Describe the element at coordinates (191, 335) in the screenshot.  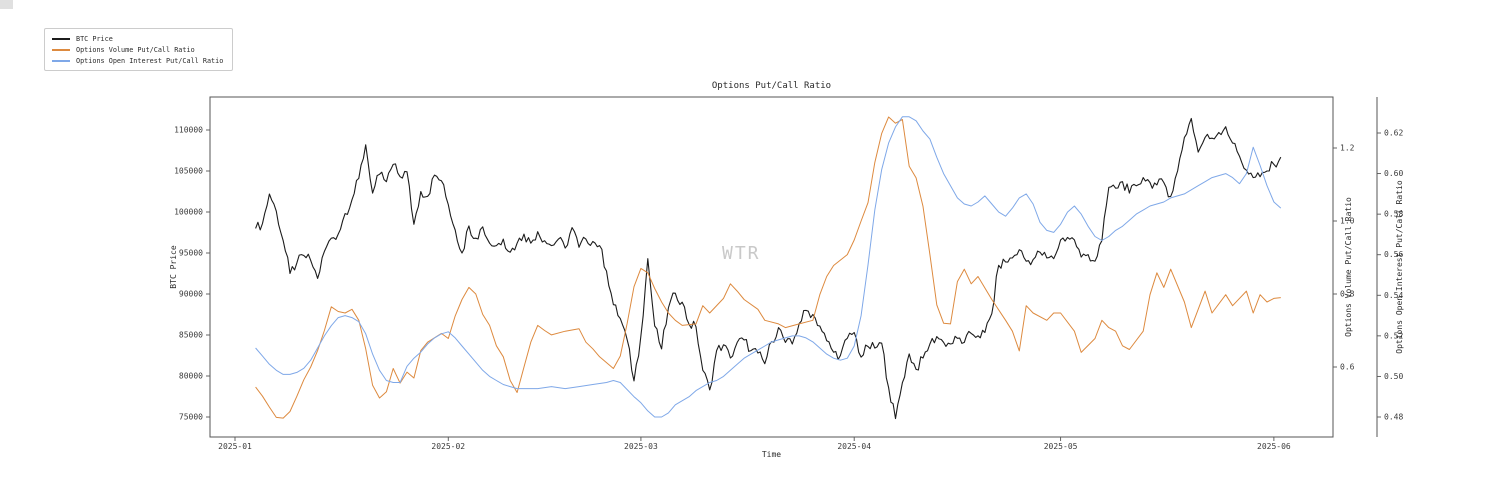
I see `left-axis-tick-label: 85000` at that location.